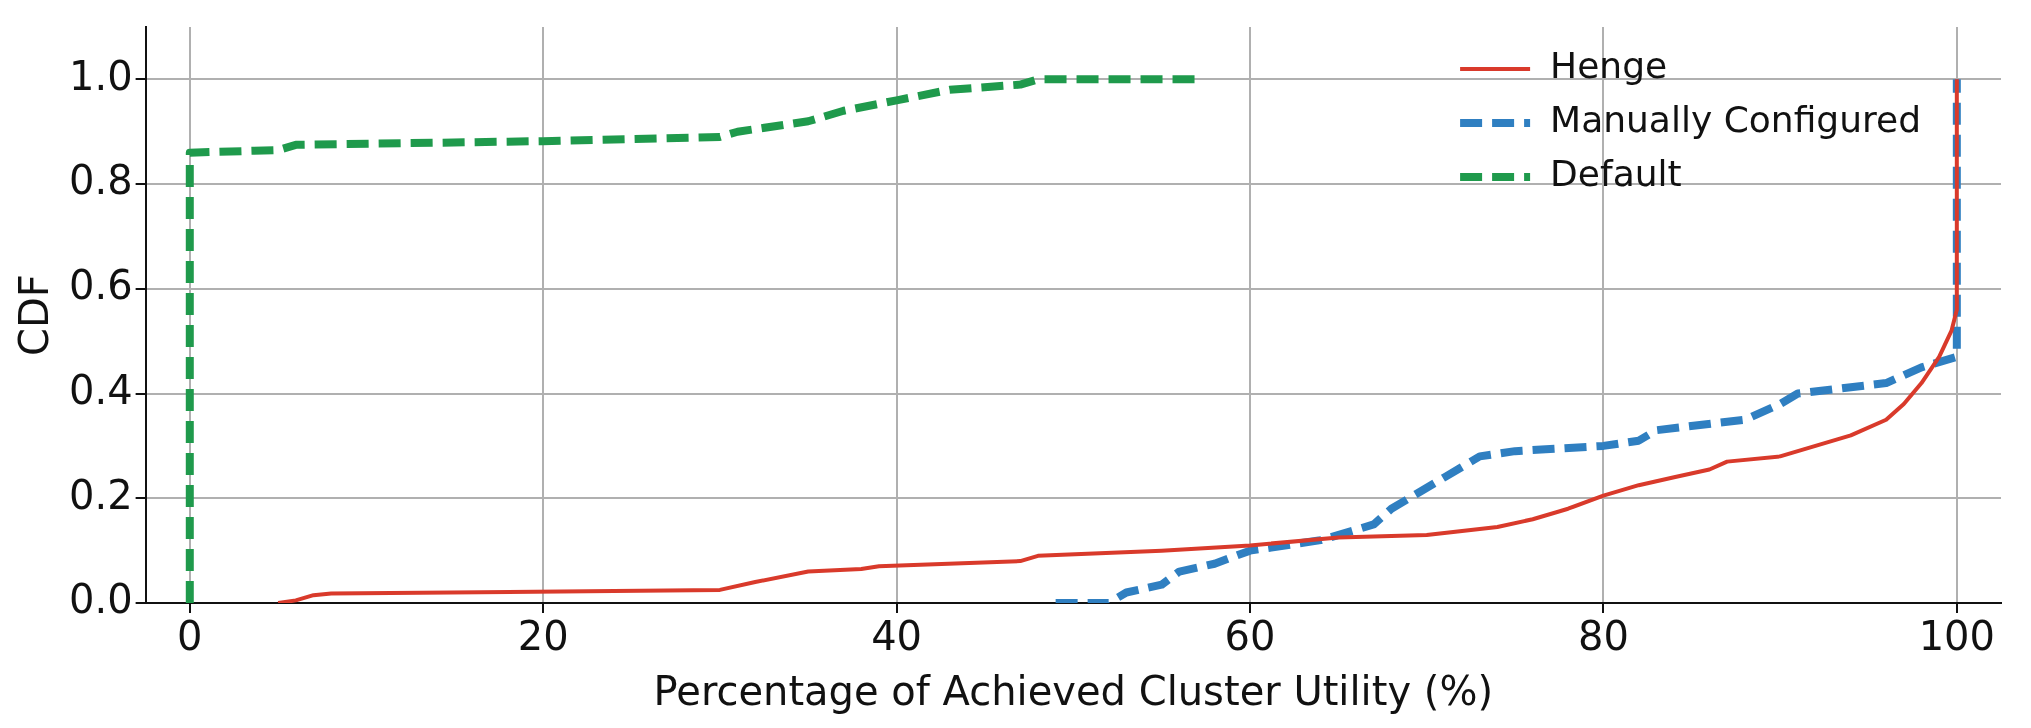 The width and height of the screenshot is (2031, 728). I want to click on legend-label: Default, so click(1616, 174).